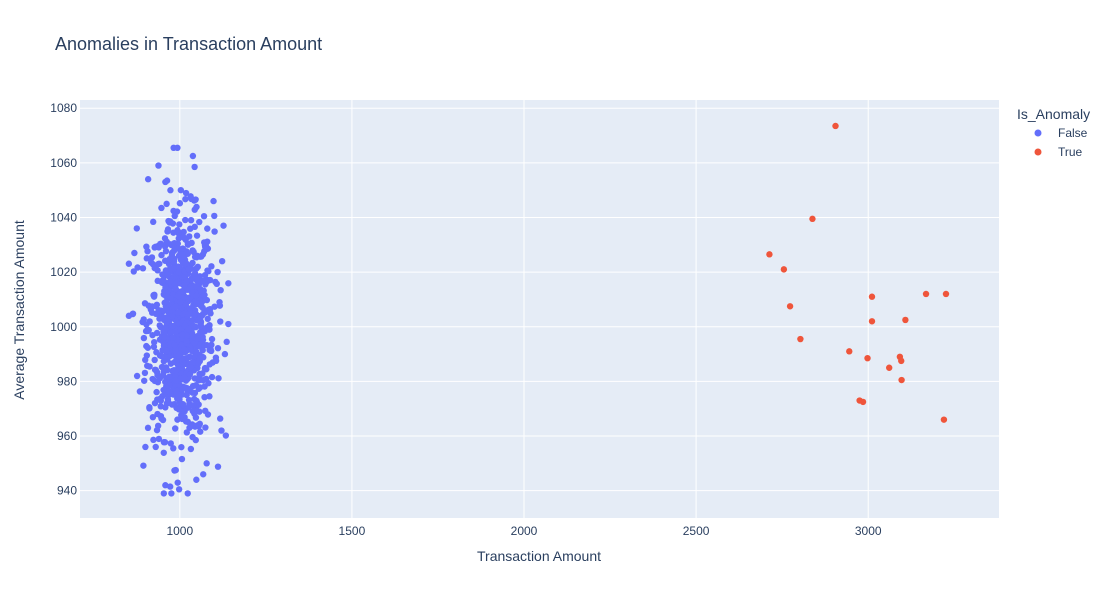 The height and width of the screenshot is (600, 1118). I want to click on y-tick-label: 940, so click(67, 491).